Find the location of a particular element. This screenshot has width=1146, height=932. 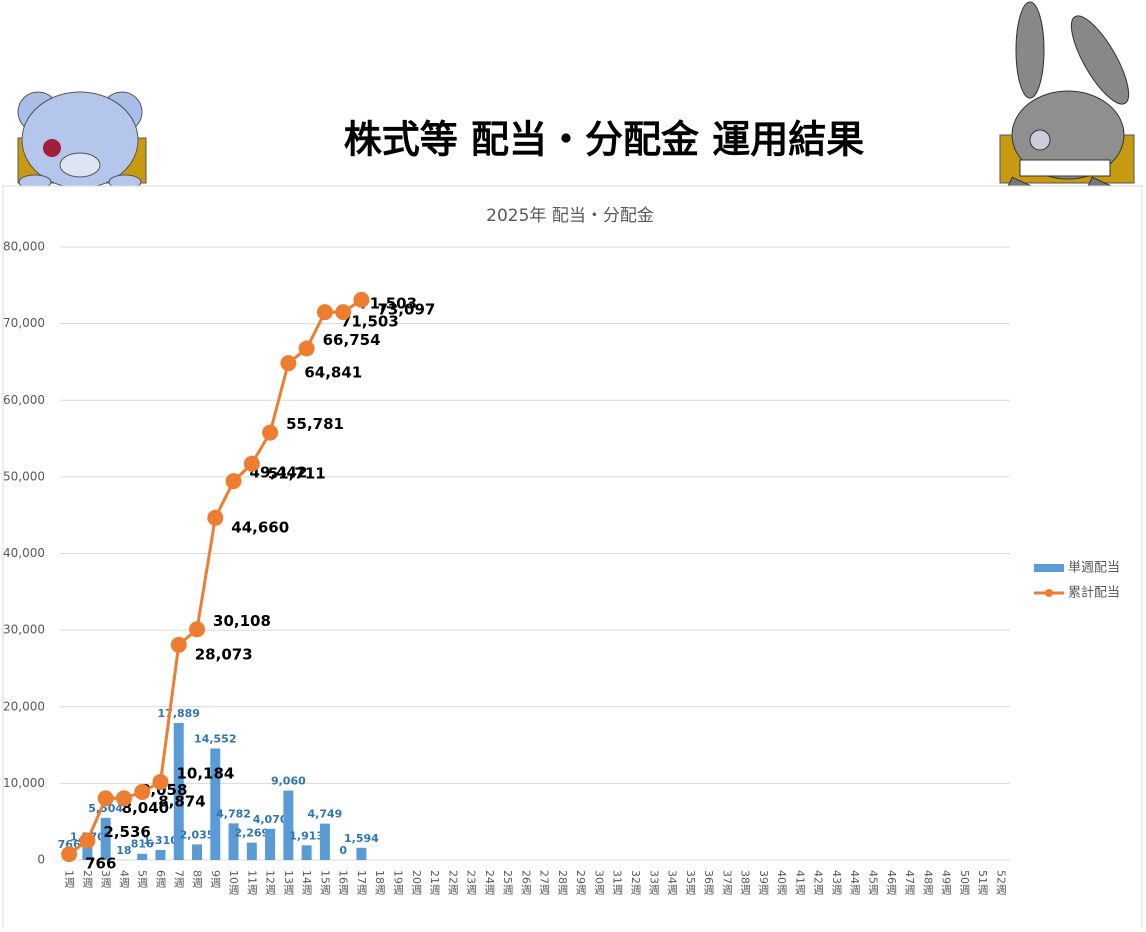

rabbit-mascot is located at coordinates (1068, 109).